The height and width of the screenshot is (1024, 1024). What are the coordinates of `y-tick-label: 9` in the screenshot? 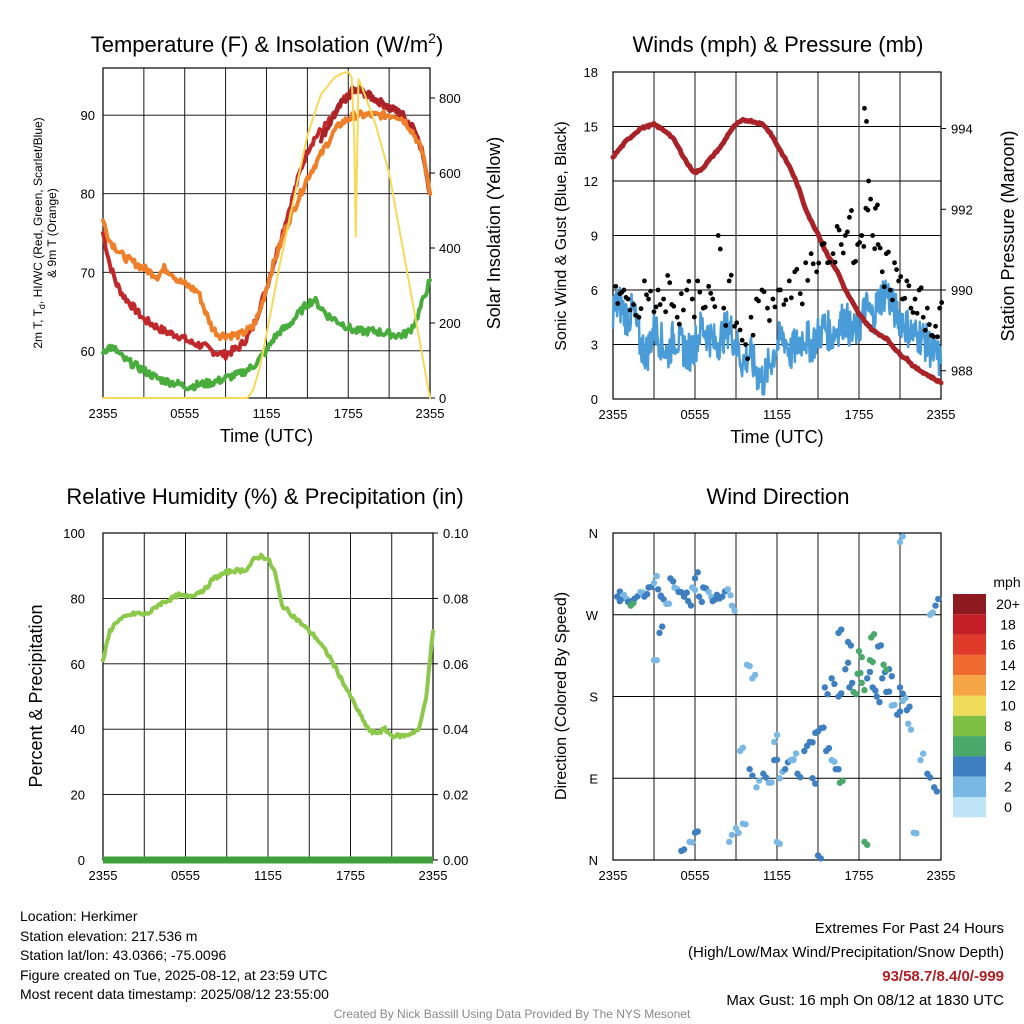 It's located at (594, 236).